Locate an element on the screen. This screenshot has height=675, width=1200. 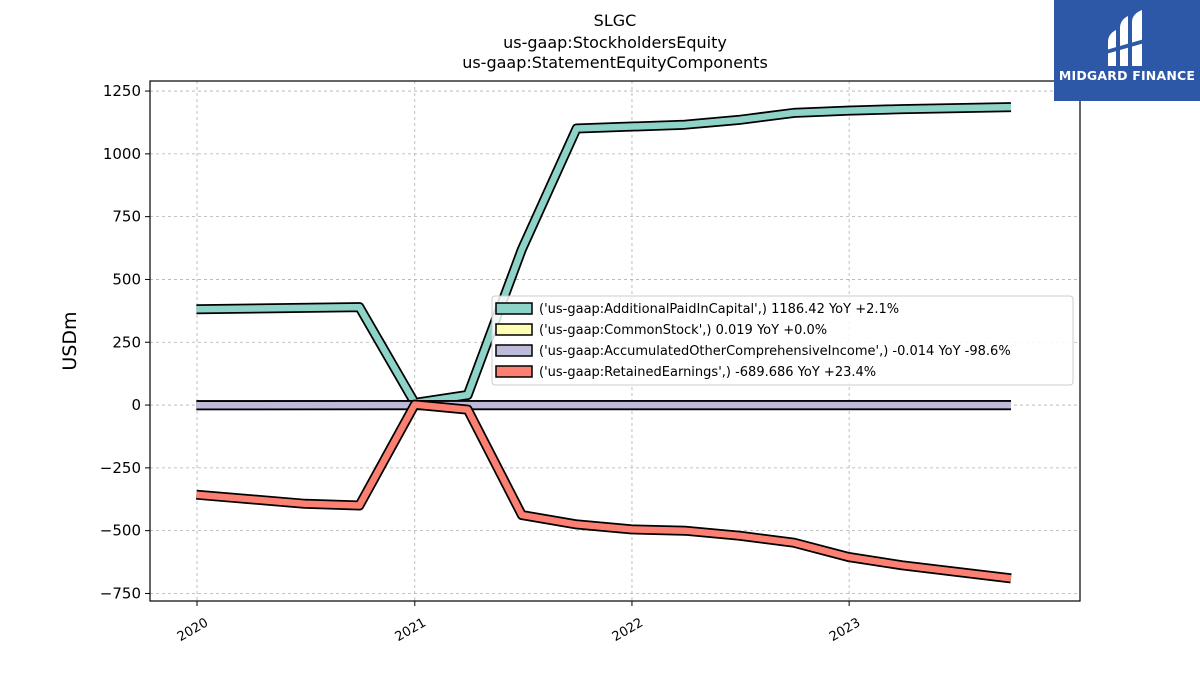
midgard-finance-logo: MIDGARD FINANCE is located at coordinates (1127, 50).